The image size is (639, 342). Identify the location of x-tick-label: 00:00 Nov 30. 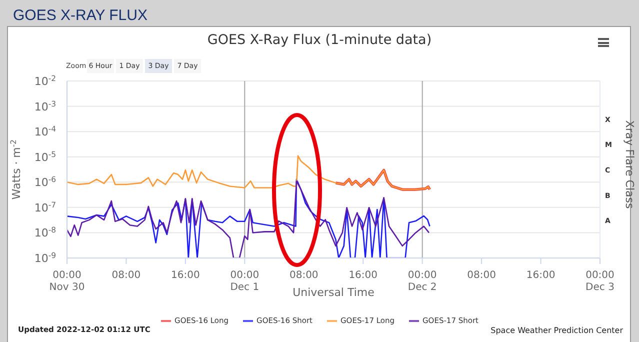
(67, 281).